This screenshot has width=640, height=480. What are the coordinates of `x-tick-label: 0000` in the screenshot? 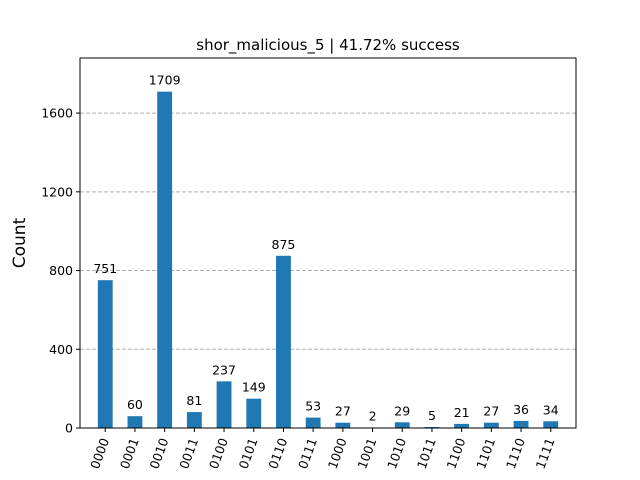 It's located at (99, 453).